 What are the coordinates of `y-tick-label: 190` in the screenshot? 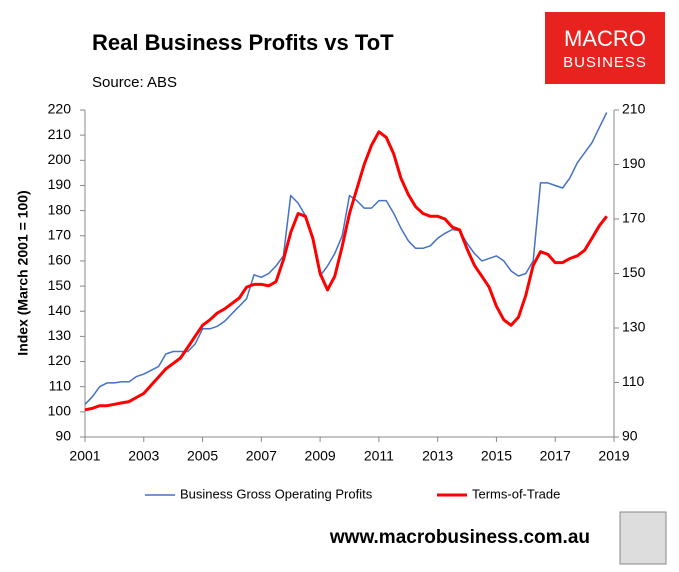 It's located at (60, 184).